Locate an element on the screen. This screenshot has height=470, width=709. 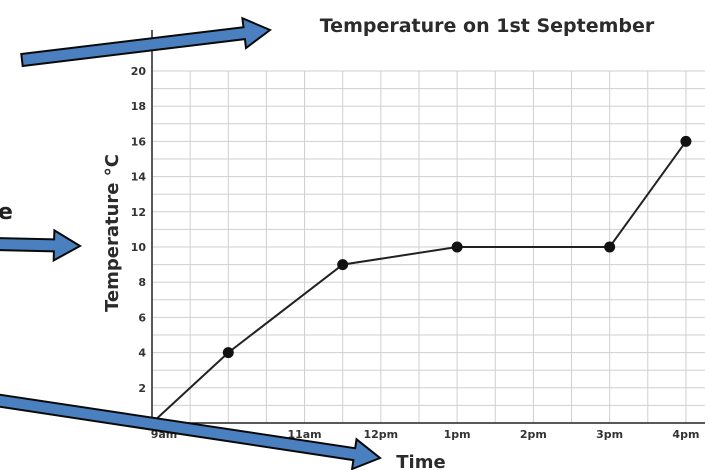
x-tick-label: 4pm is located at coordinates (685, 434).